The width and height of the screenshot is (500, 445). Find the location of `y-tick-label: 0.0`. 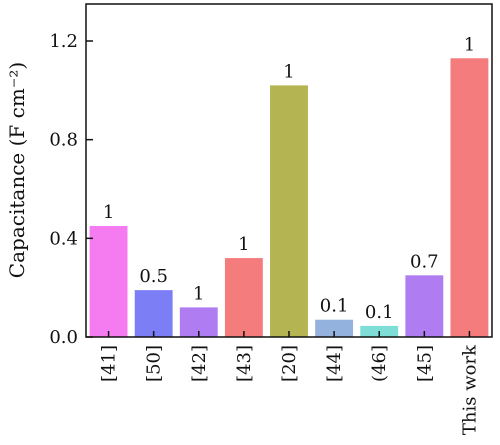

y-tick-label: 0.0 is located at coordinates (63, 337).